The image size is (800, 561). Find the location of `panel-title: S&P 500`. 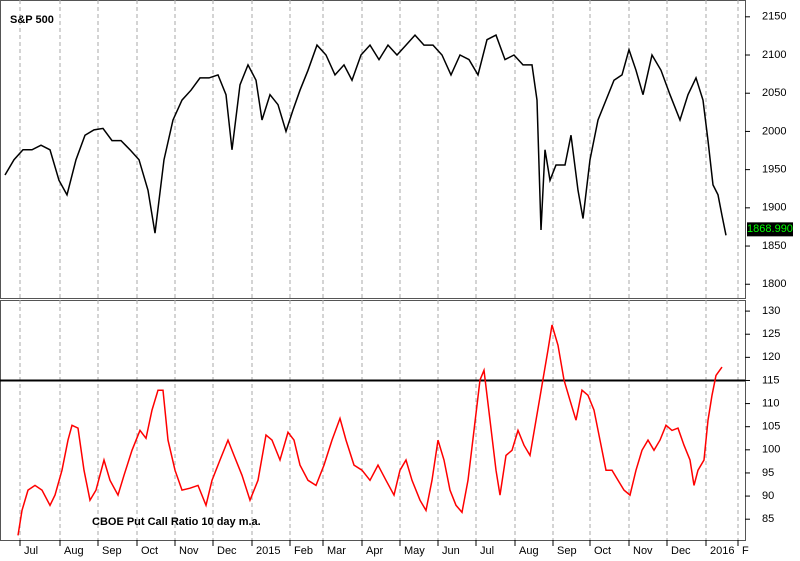

panel-title: S&P 500 is located at coordinates (32, 20).